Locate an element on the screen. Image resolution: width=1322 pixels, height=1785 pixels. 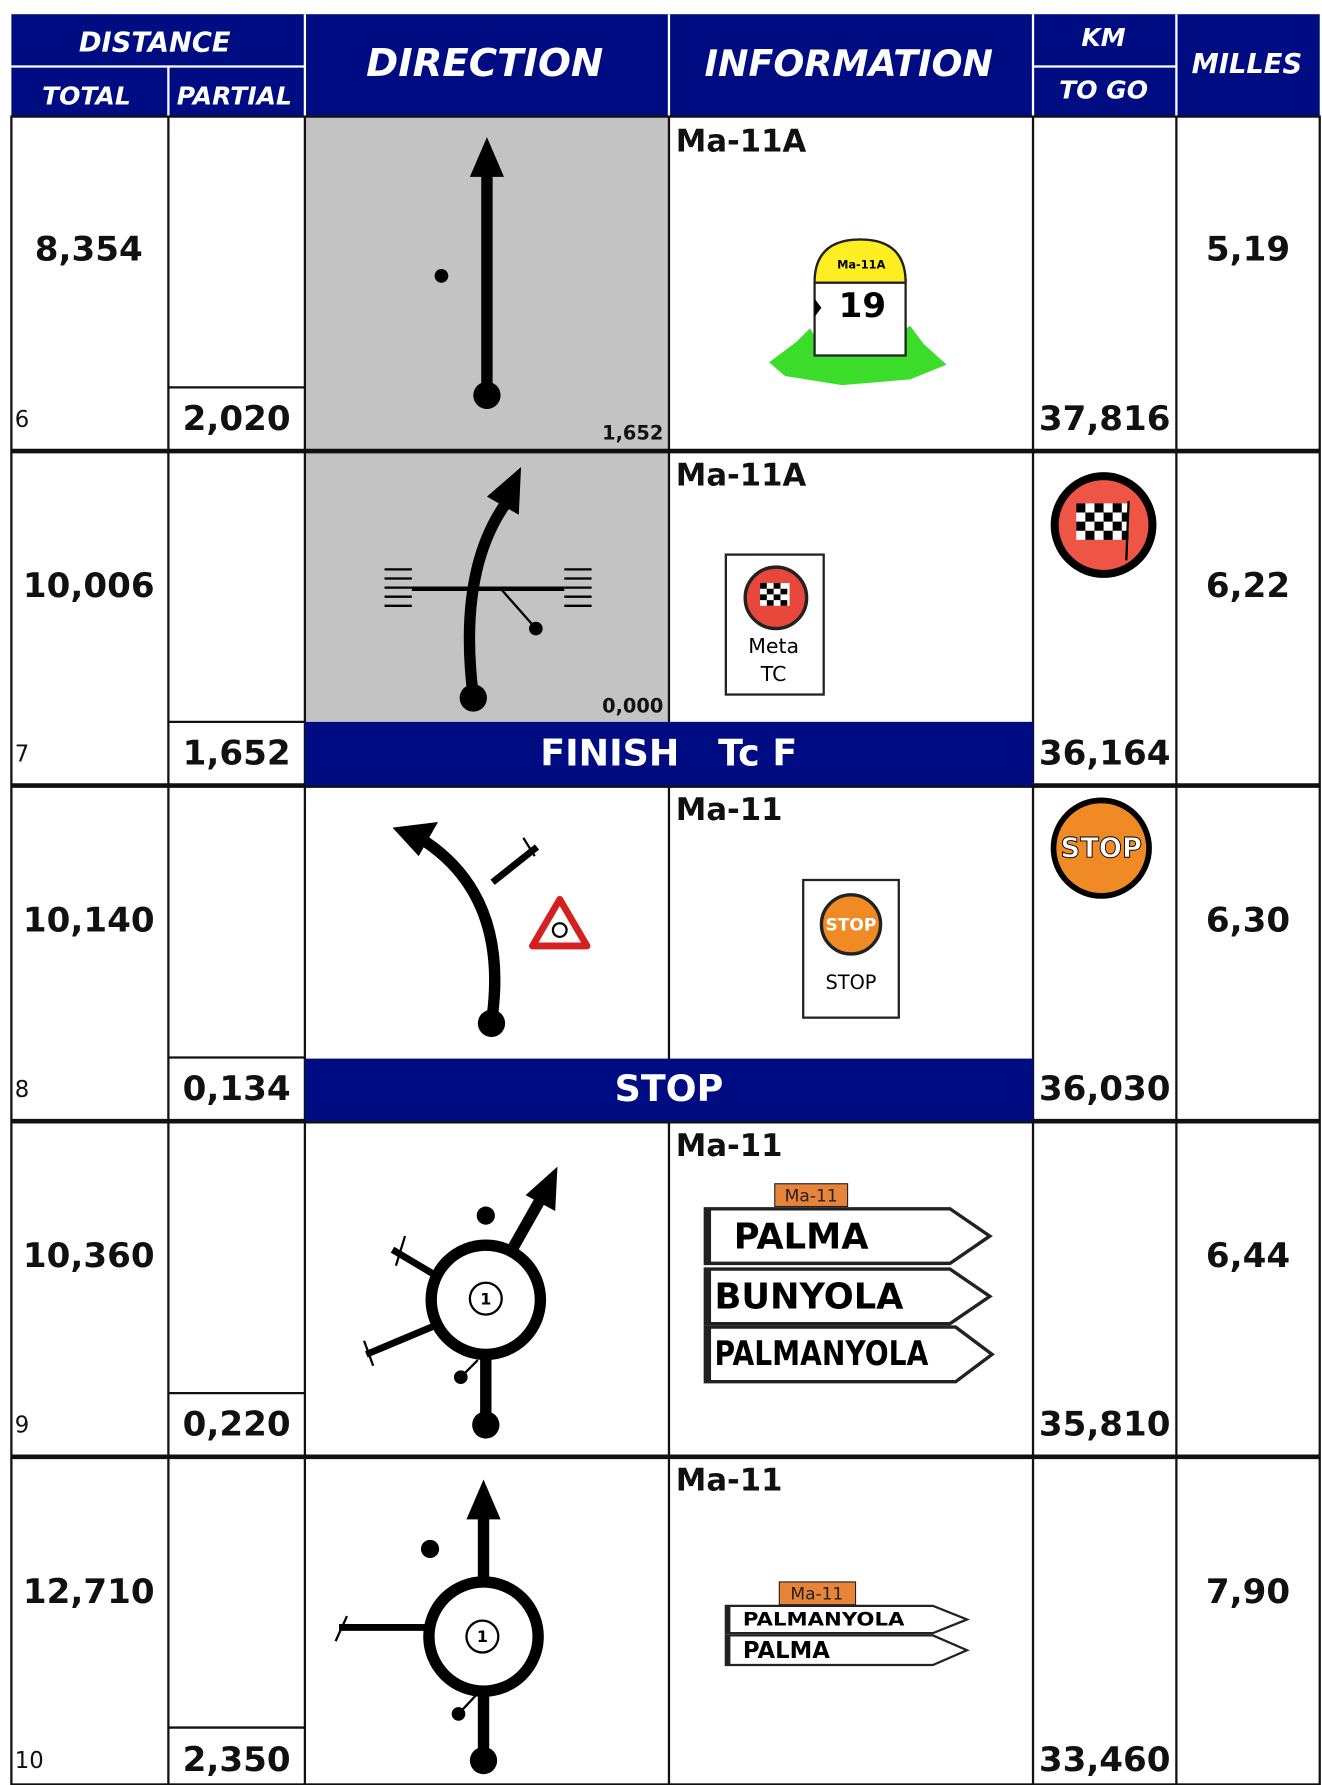
direction-distance: 1,652 is located at coordinates (632, 433).